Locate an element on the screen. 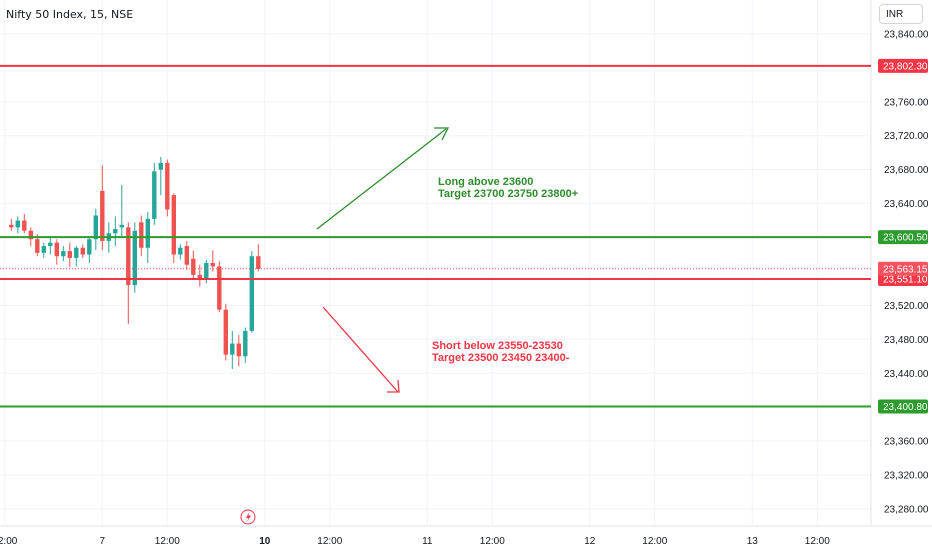 The image size is (932, 550). chart-title: Nifty 50 Index, 15, NSE is located at coordinates (70, 14).